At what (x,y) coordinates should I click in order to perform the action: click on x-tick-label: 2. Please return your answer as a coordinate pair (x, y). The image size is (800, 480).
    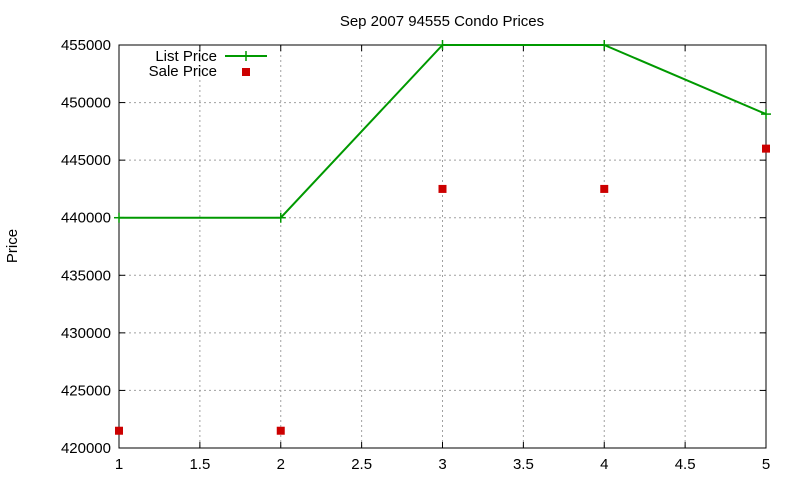
    Looking at the image, I should click on (281, 464).